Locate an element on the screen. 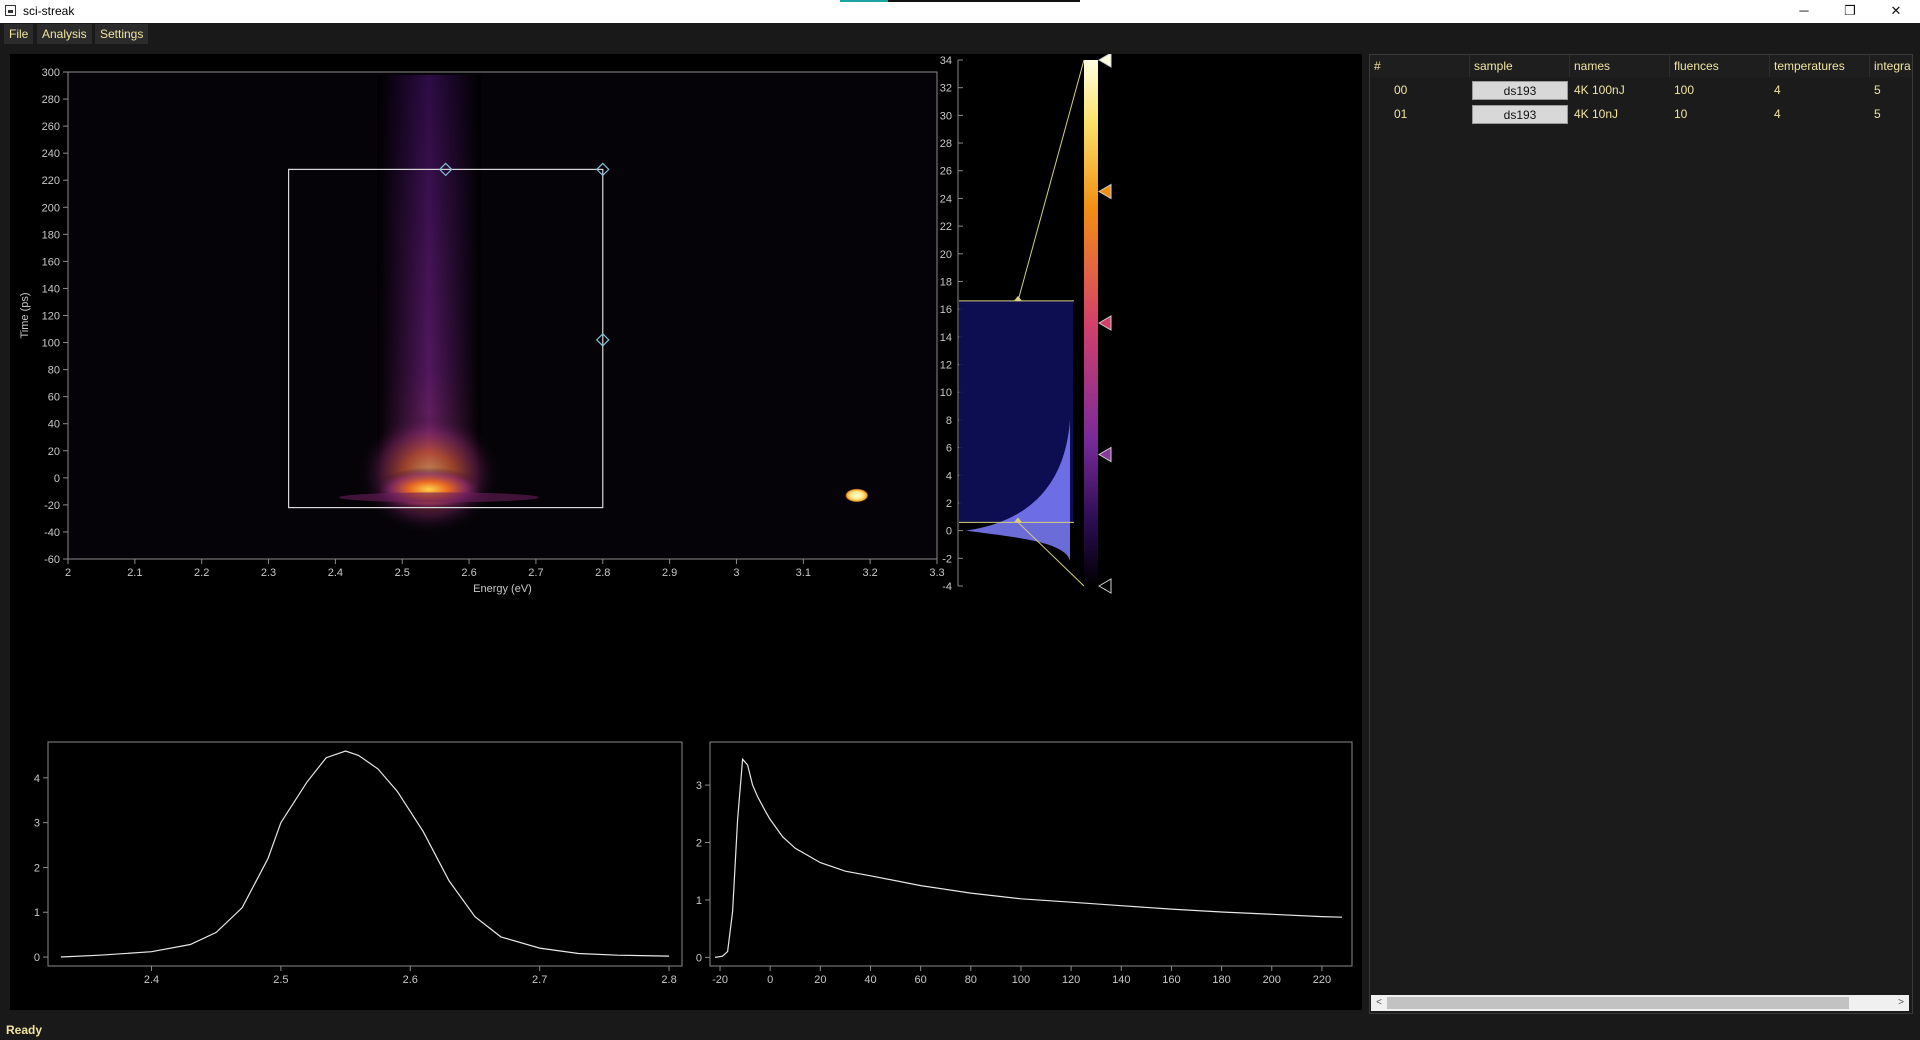  menu-settings: Settings is located at coordinates (122, 34).